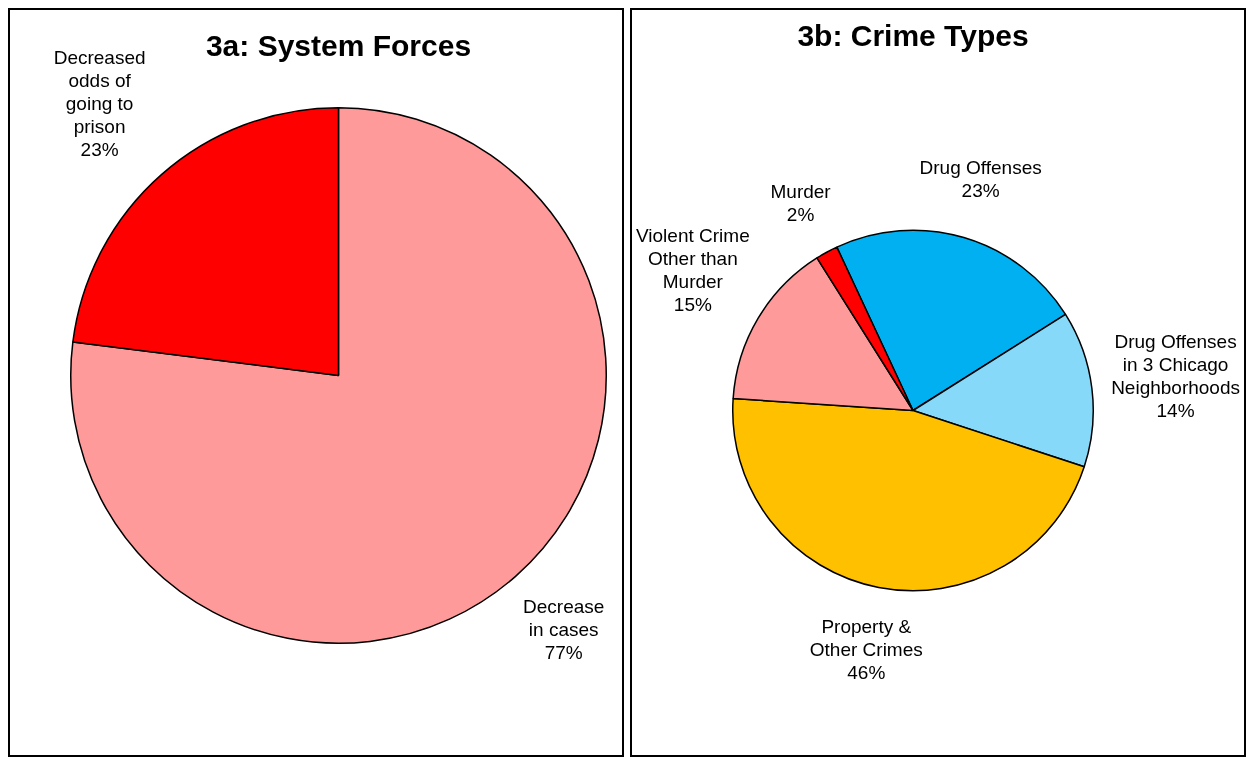 The height and width of the screenshot is (759, 1249). I want to click on chart-title: 3a: System Forces, so click(338, 46).